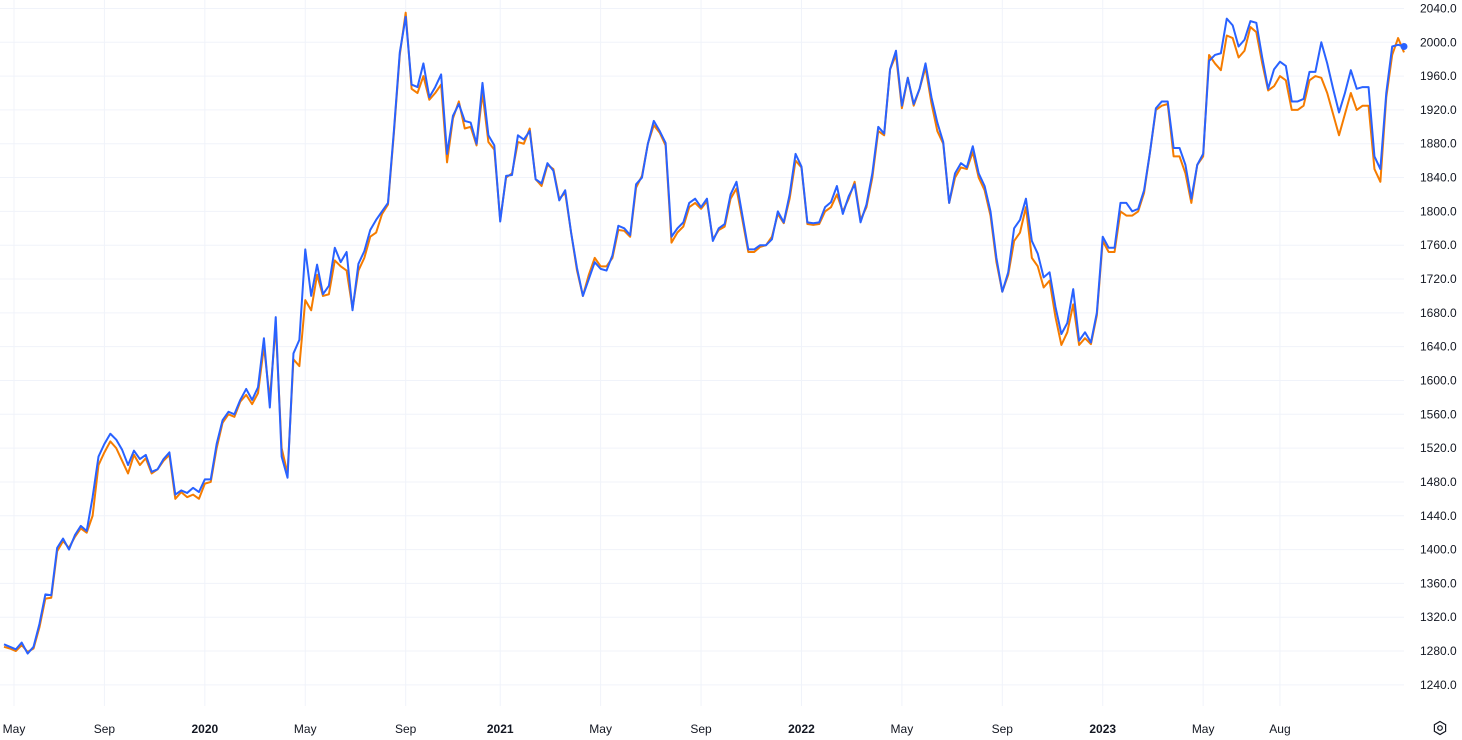 The height and width of the screenshot is (740, 1462). Describe the element at coordinates (1438, 110) in the screenshot. I see `y-tick-label: 1920.0` at that location.